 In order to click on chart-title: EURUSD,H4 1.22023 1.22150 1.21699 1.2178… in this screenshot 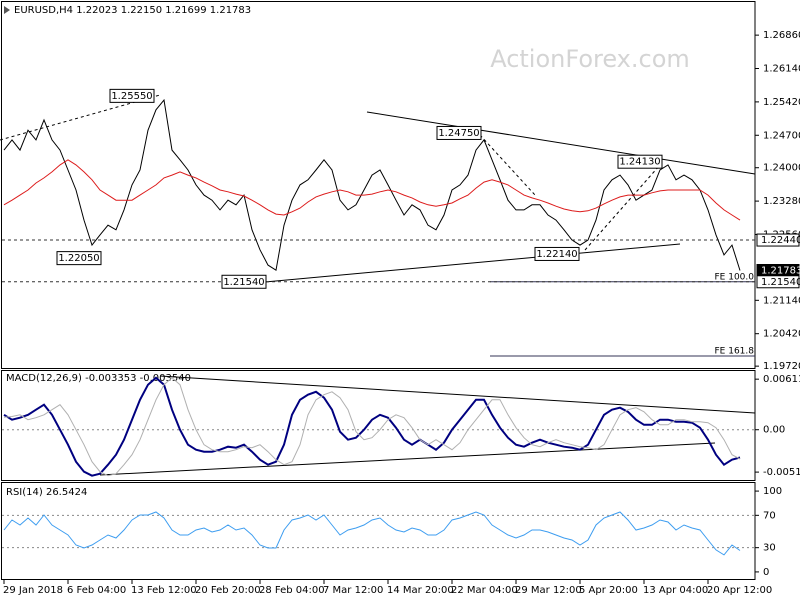, I will do `click(132, 10)`.